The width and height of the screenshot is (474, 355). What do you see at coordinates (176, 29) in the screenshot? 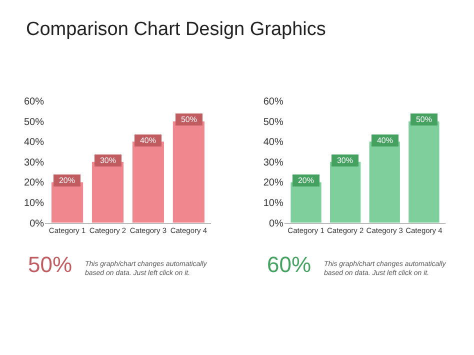
I see `chart-title: Comparison Chart Design Graphics` at bounding box center [176, 29].